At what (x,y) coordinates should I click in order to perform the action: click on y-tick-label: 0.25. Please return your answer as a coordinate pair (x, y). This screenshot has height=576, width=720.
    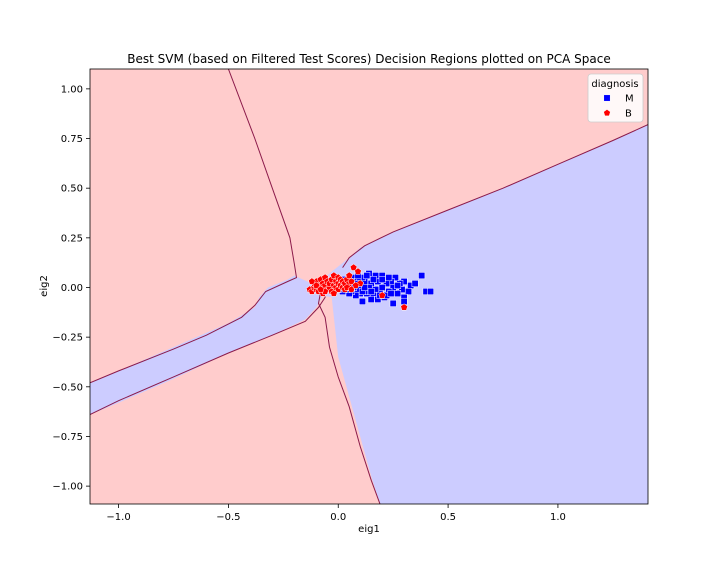
    Looking at the image, I should click on (72, 238).